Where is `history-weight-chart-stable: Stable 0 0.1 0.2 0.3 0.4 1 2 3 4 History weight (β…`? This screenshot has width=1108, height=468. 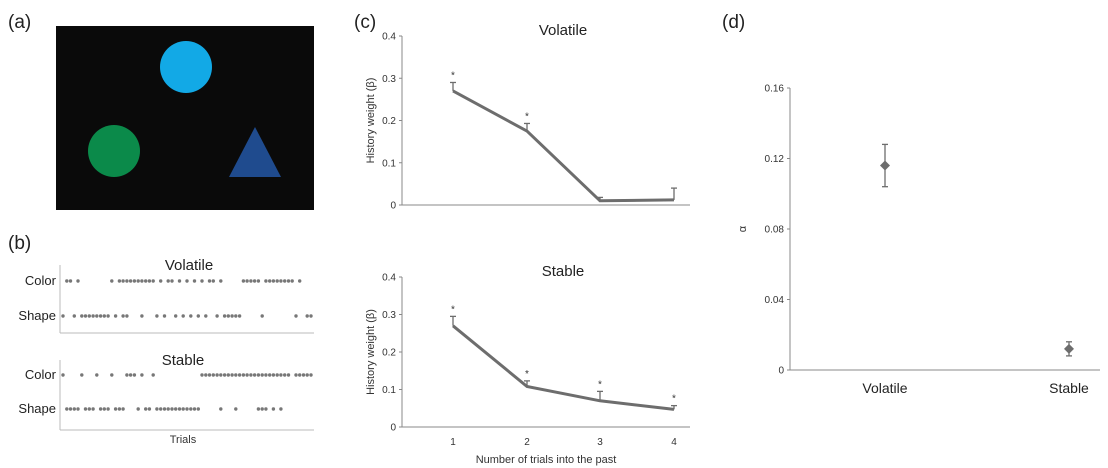 history-weight-chart-stable: Stable 0 0.1 0.2 0.3 0.4 1 2 3 4 History weight (β… is located at coordinates (527, 364).